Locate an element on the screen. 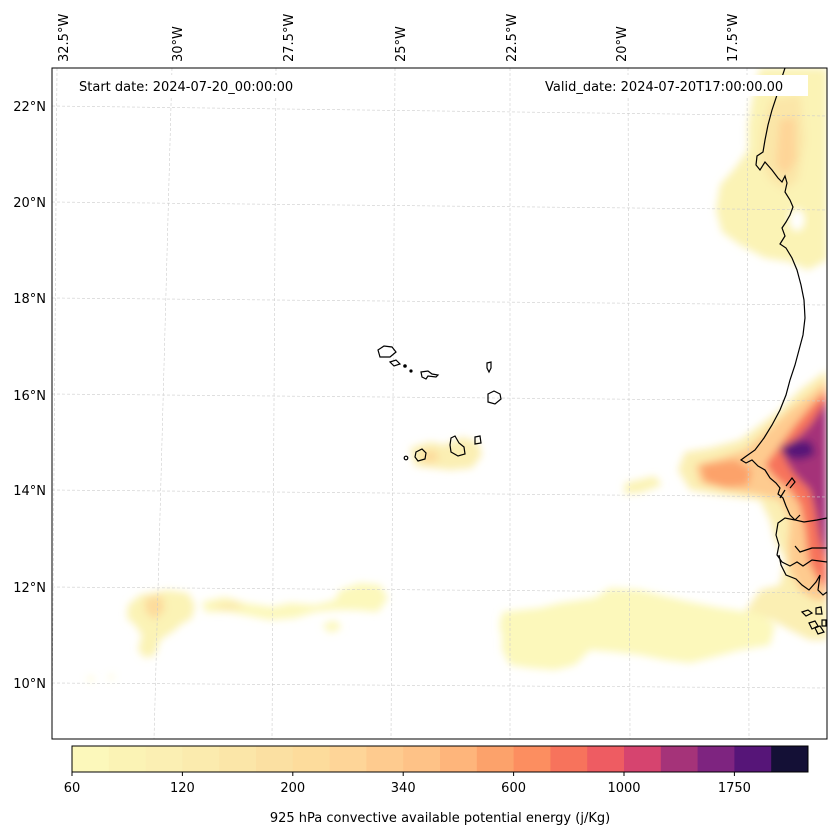 This screenshot has width=837, height=836. latitude-labels: 22°N 20°N 18°N 16°N 14°N 12°N 10°N is located at coordinates (29, 396).